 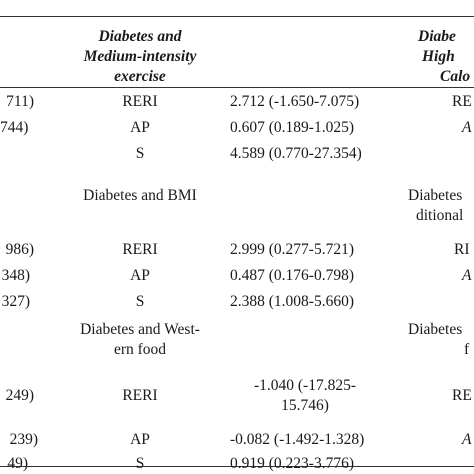 What do you see at coordinates (438, 340) in the screenshot?
I see `group-right-title: Diabetes f` at bounding box center [438, 340].